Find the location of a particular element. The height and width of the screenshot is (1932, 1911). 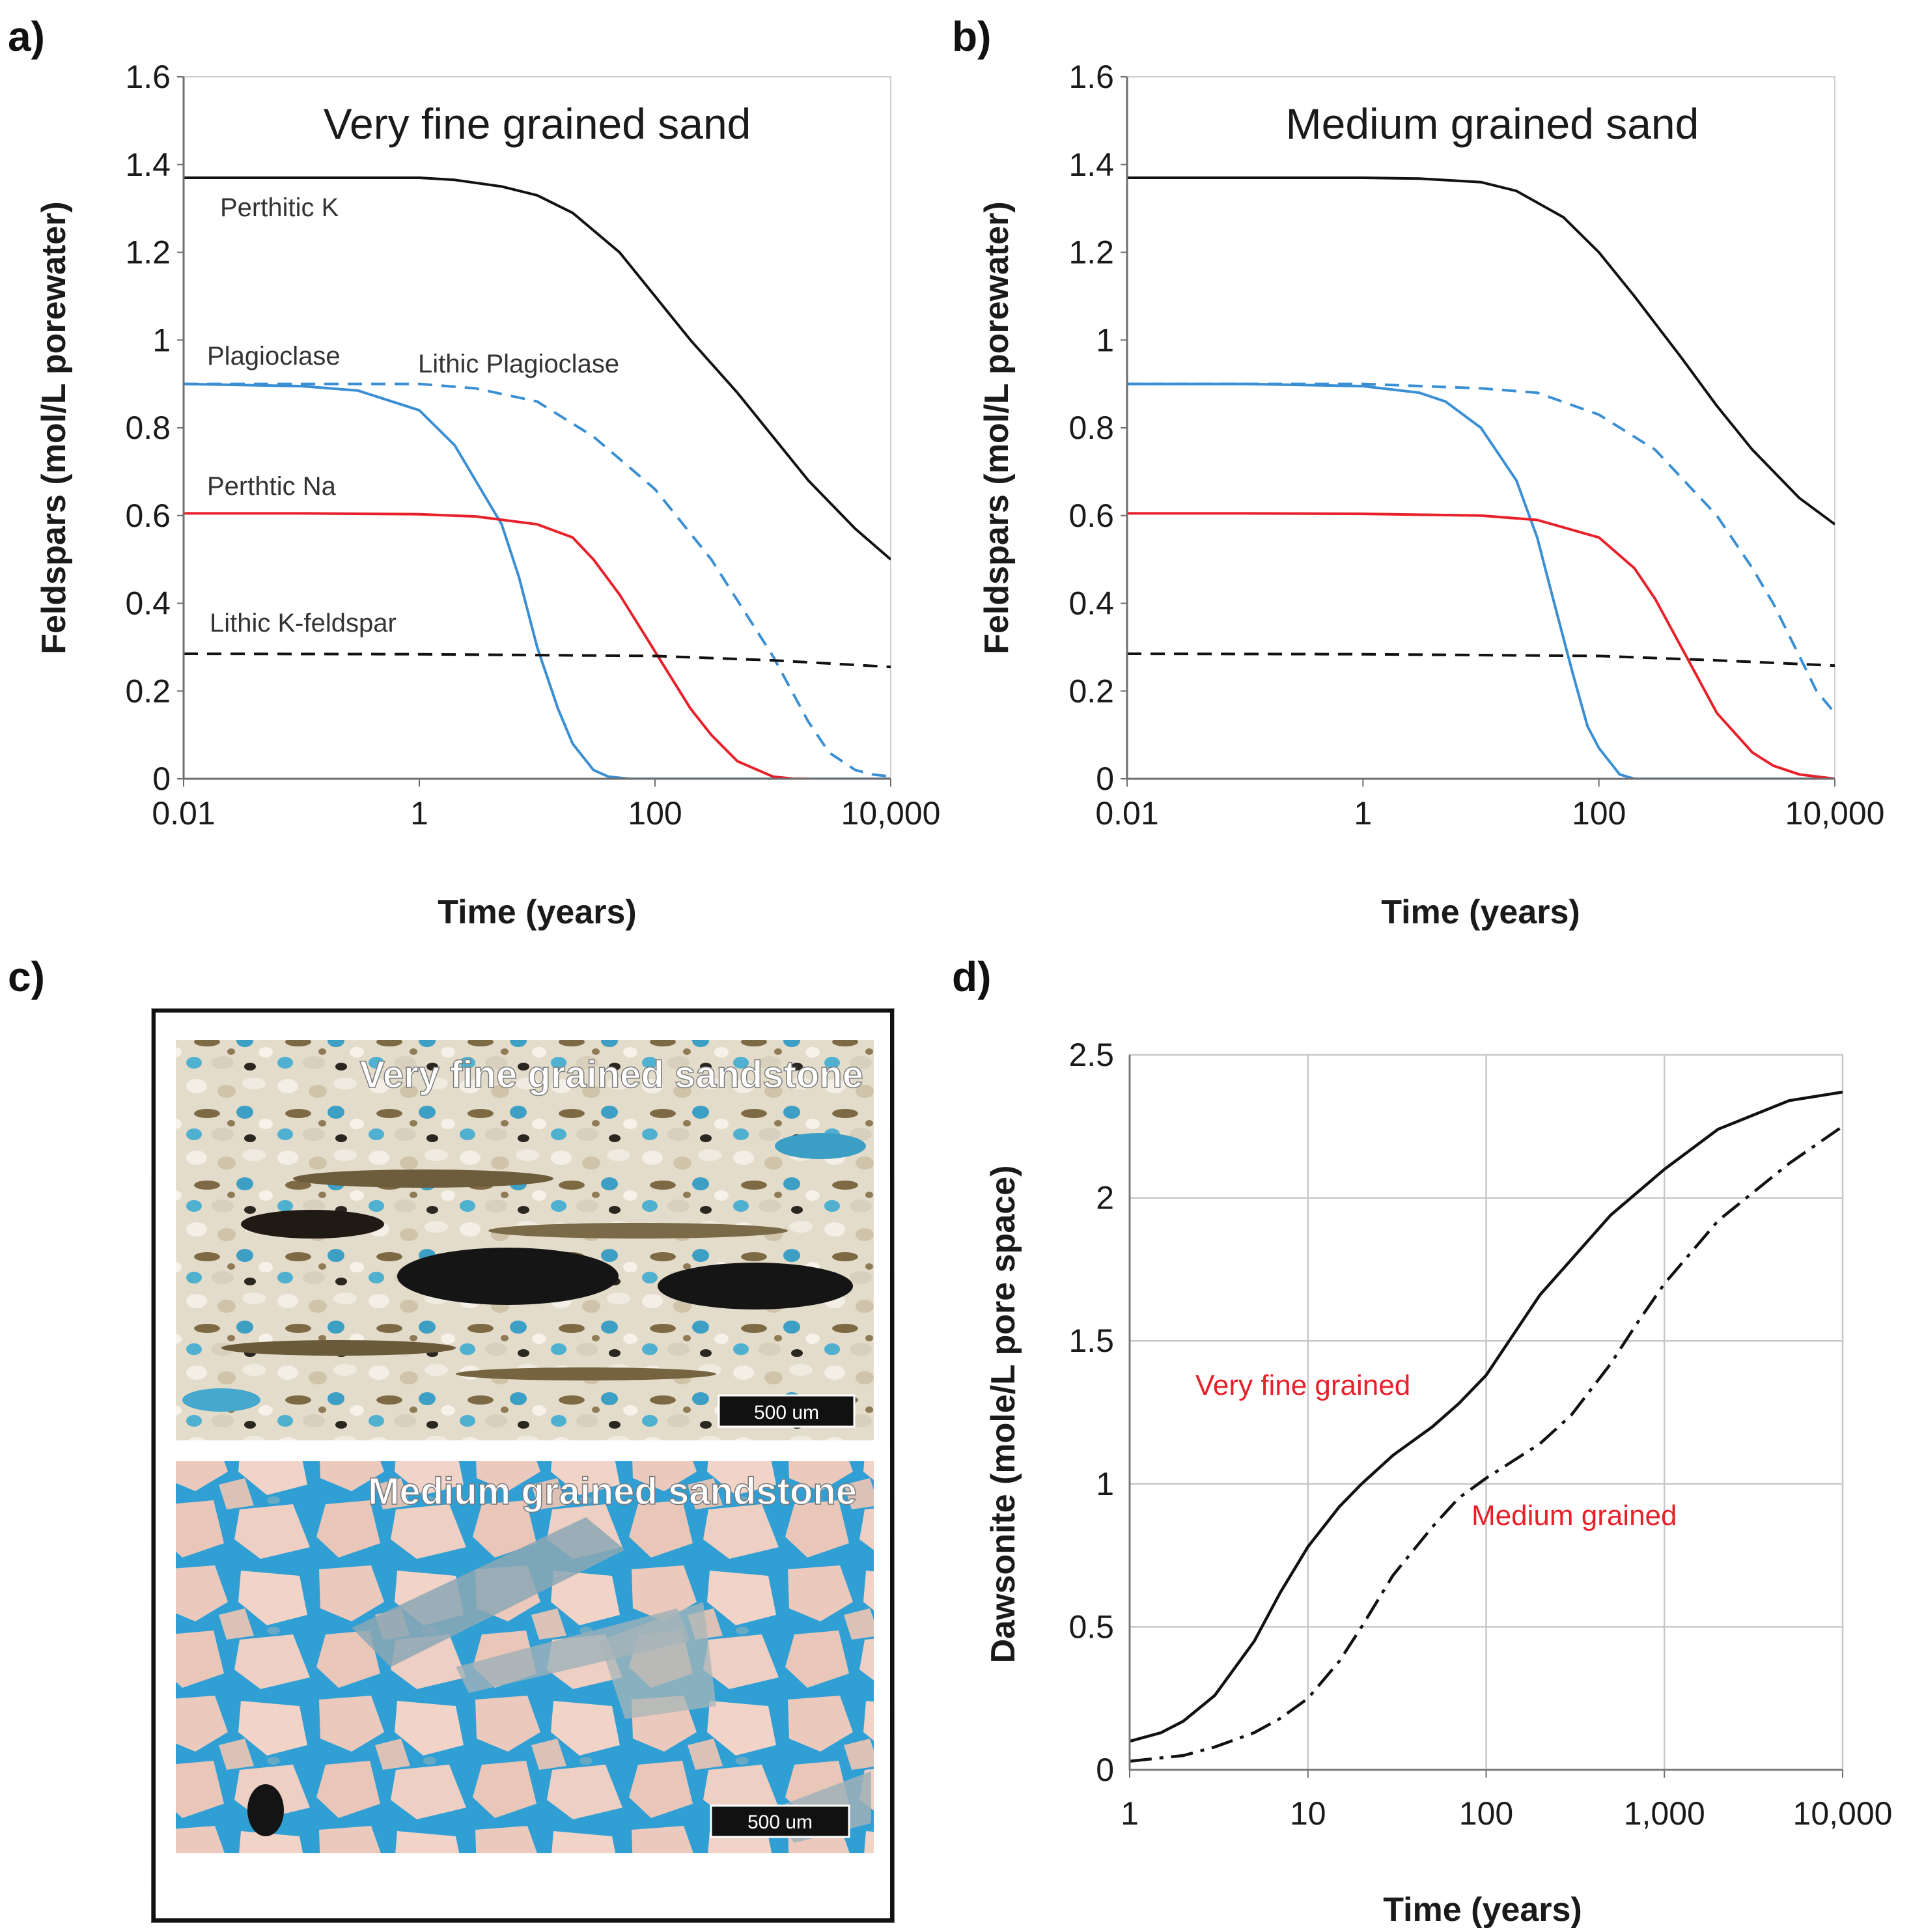

chart-d-x-tick-label: 1,000 is located at coordinates (1664, 1814).